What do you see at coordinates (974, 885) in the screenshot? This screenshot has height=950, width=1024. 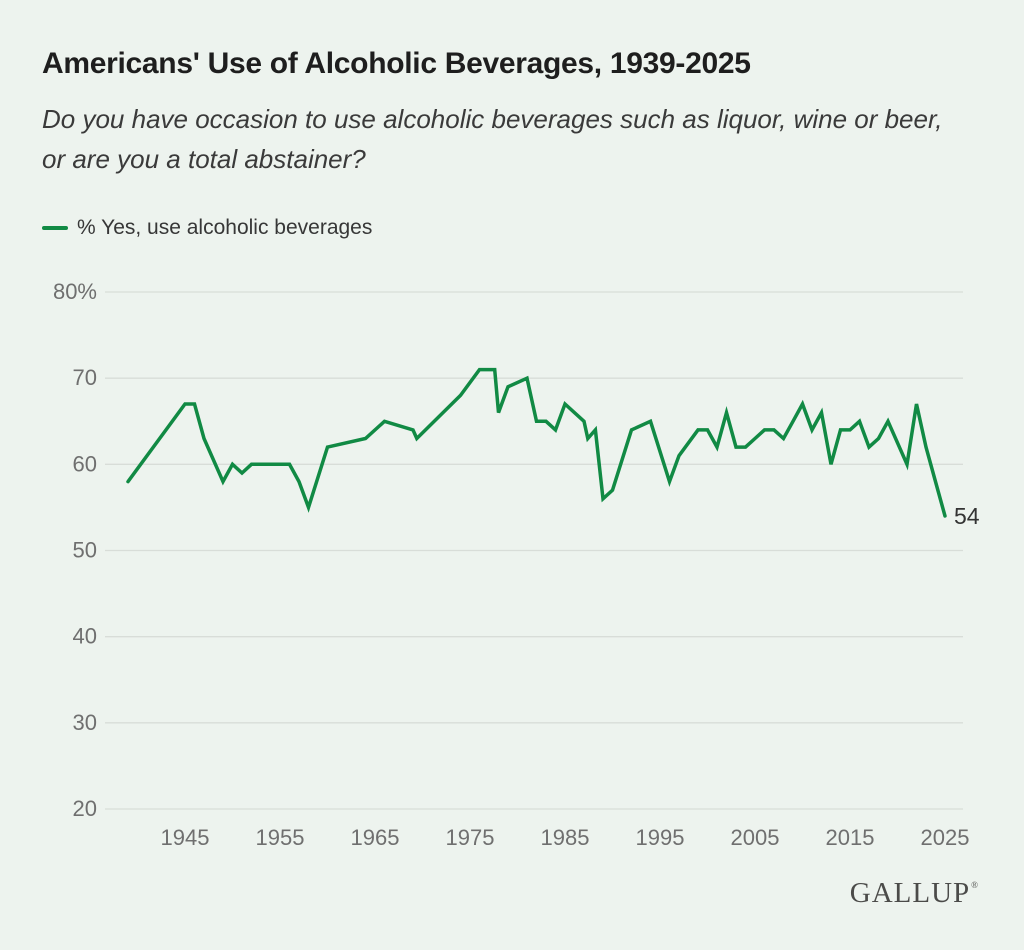 I see `trademark-icon: ®` at bounding box center [974, 885].